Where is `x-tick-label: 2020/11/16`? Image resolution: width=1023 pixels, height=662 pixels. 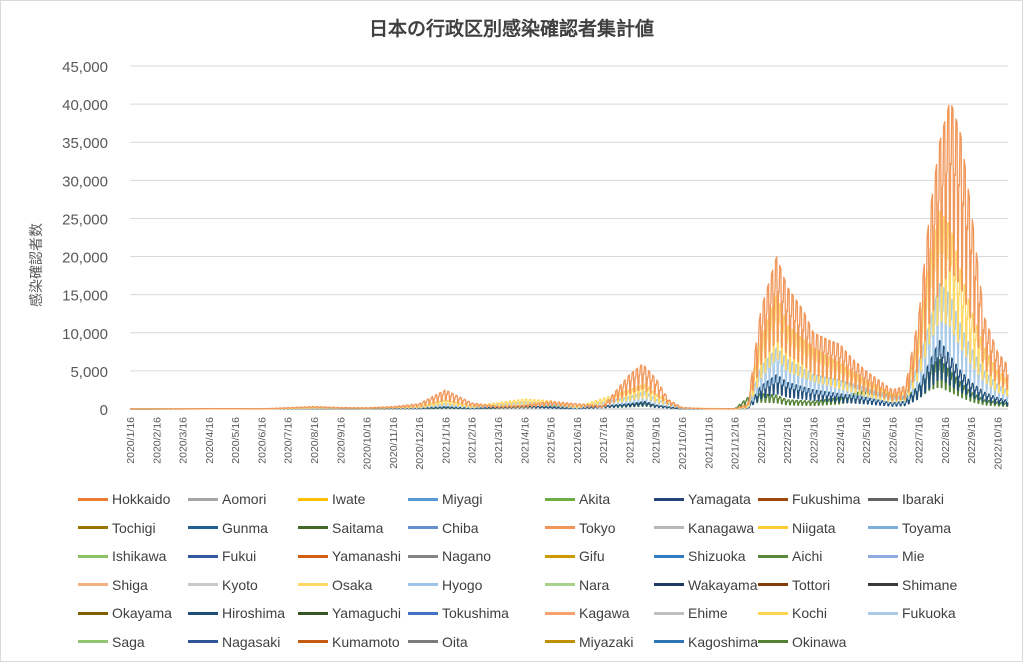
x-tick-label: 2020/11/16 is located at coordinates (394, 443).